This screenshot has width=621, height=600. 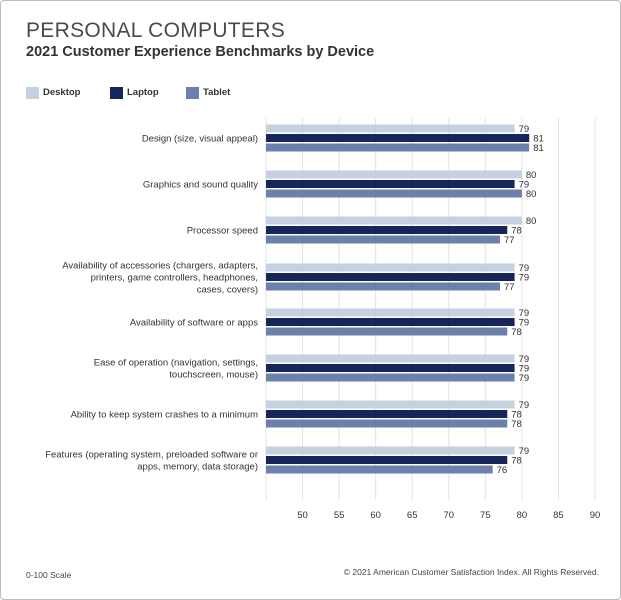 What do you see at coordinates (538, 139) in the screenshot?
I see `value-label-laptop-0: 81` at bounding box center [538, 139].